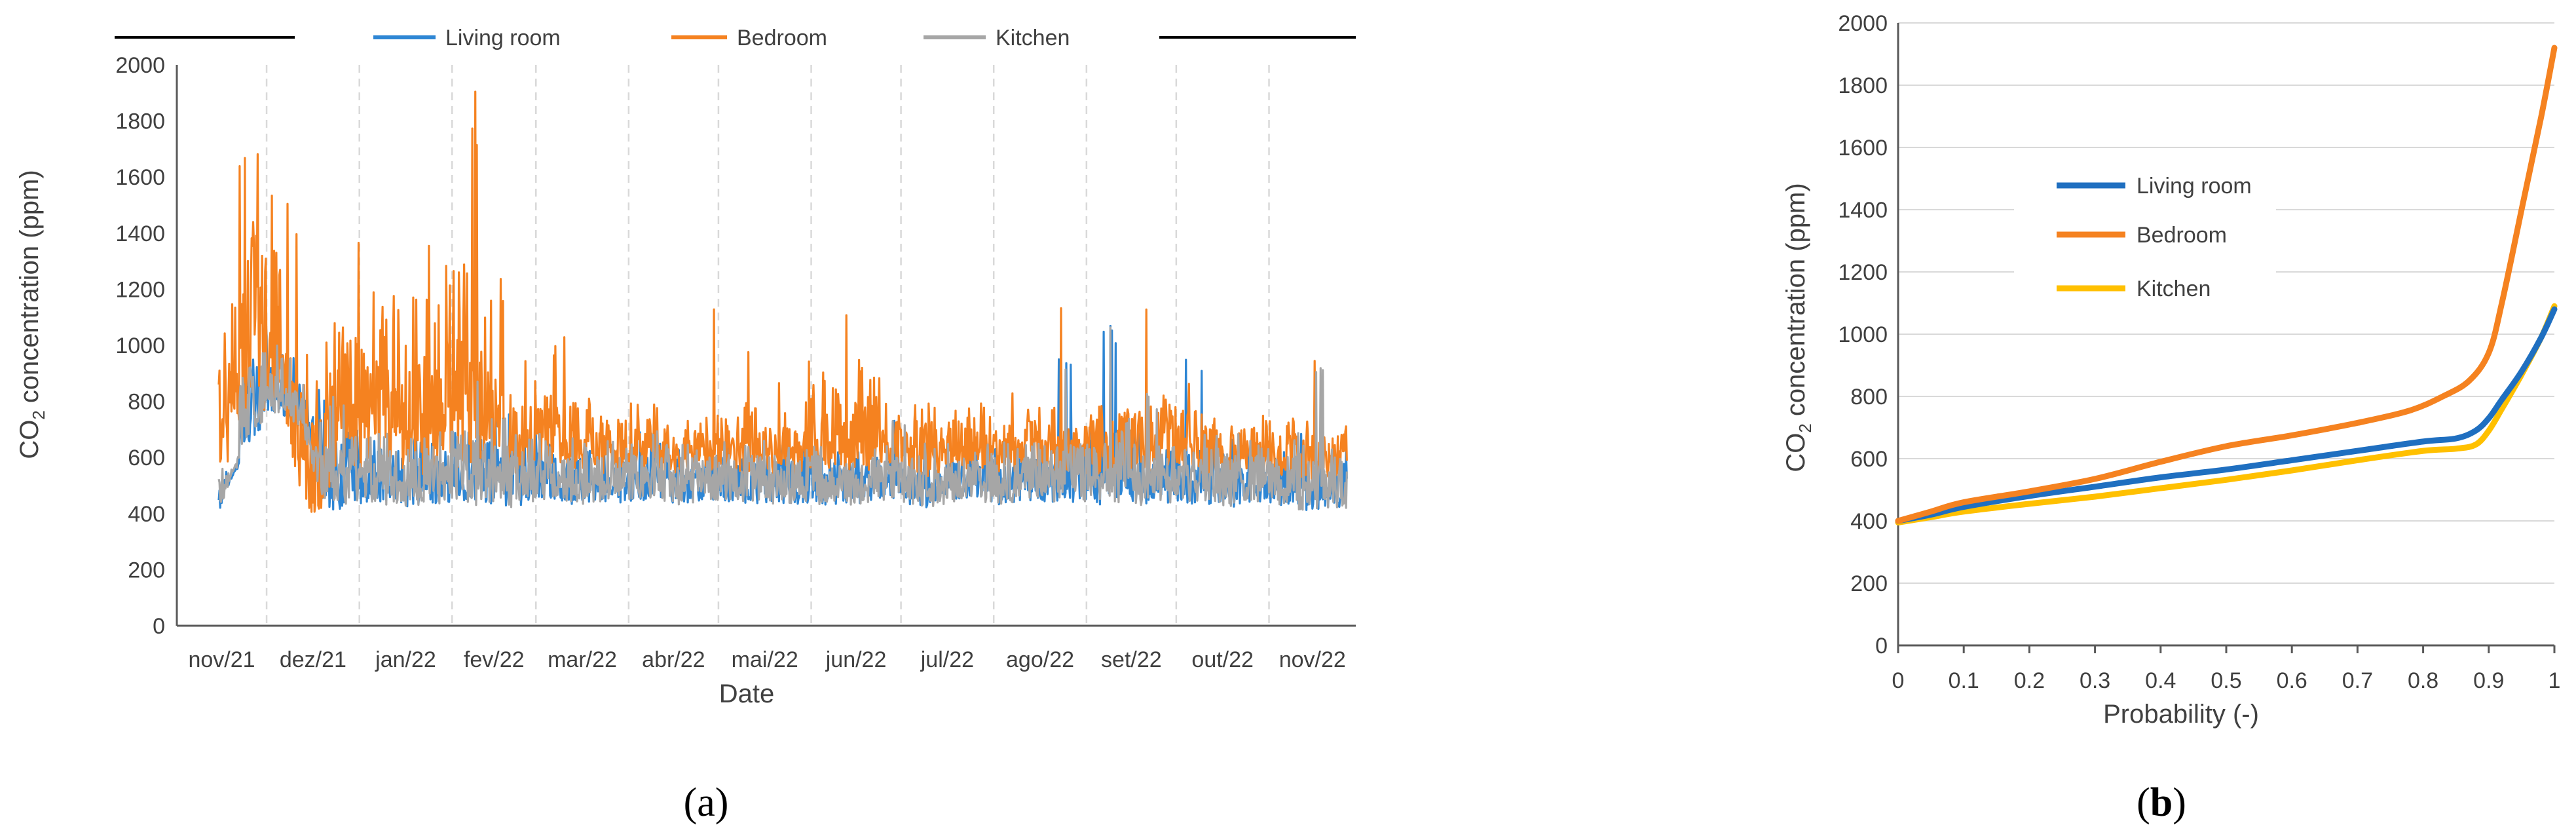  What do you see at coordinates (2029, 680) in the screenshot?
I see `x-tick-label: 0.2` at bounding box center [2029, 680].